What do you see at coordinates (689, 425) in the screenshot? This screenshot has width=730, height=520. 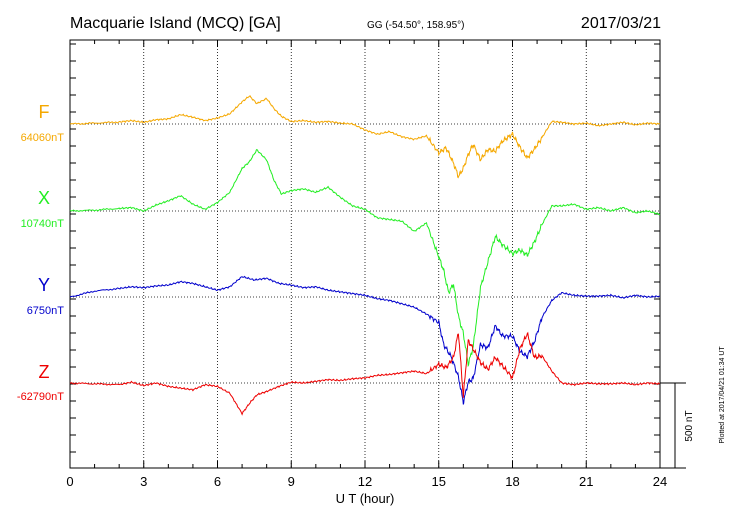 I see `scale-bar-label: 500 nT` at bounding box center [689, 425].